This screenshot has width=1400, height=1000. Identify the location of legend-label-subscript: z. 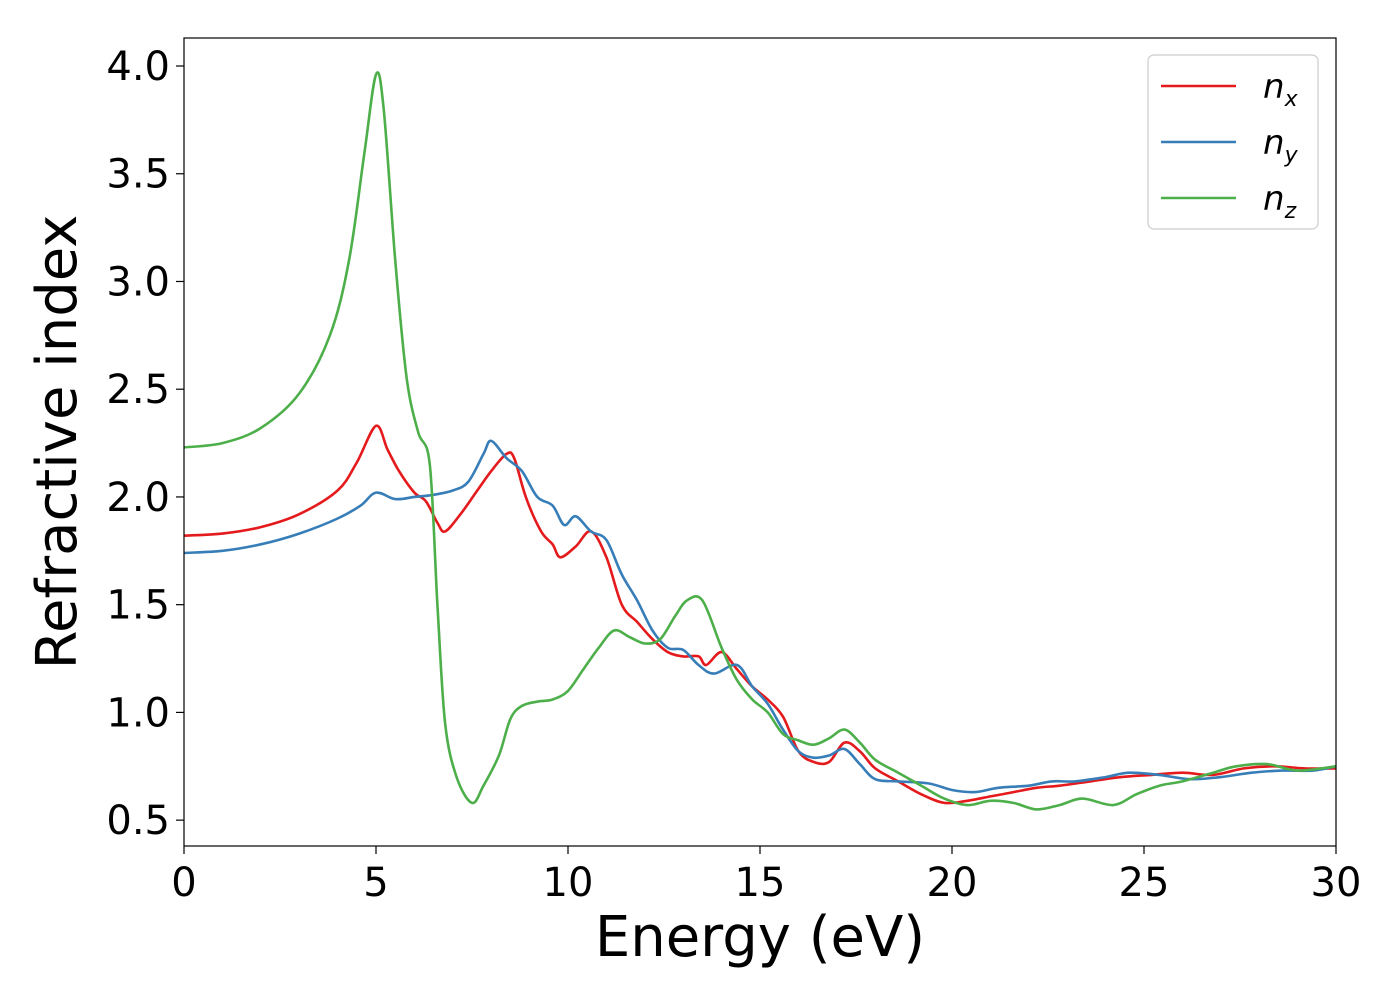
(1290, 211).